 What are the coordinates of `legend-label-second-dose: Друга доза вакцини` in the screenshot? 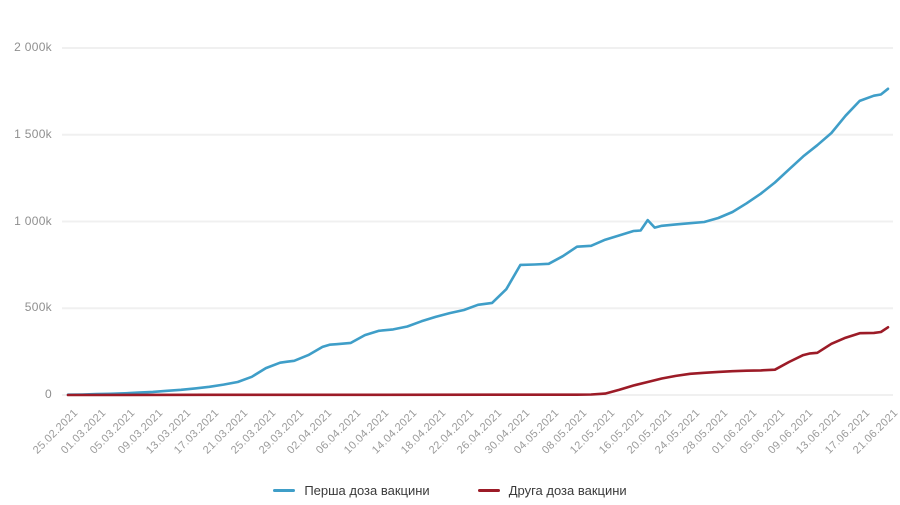 It's located at (567, 490).